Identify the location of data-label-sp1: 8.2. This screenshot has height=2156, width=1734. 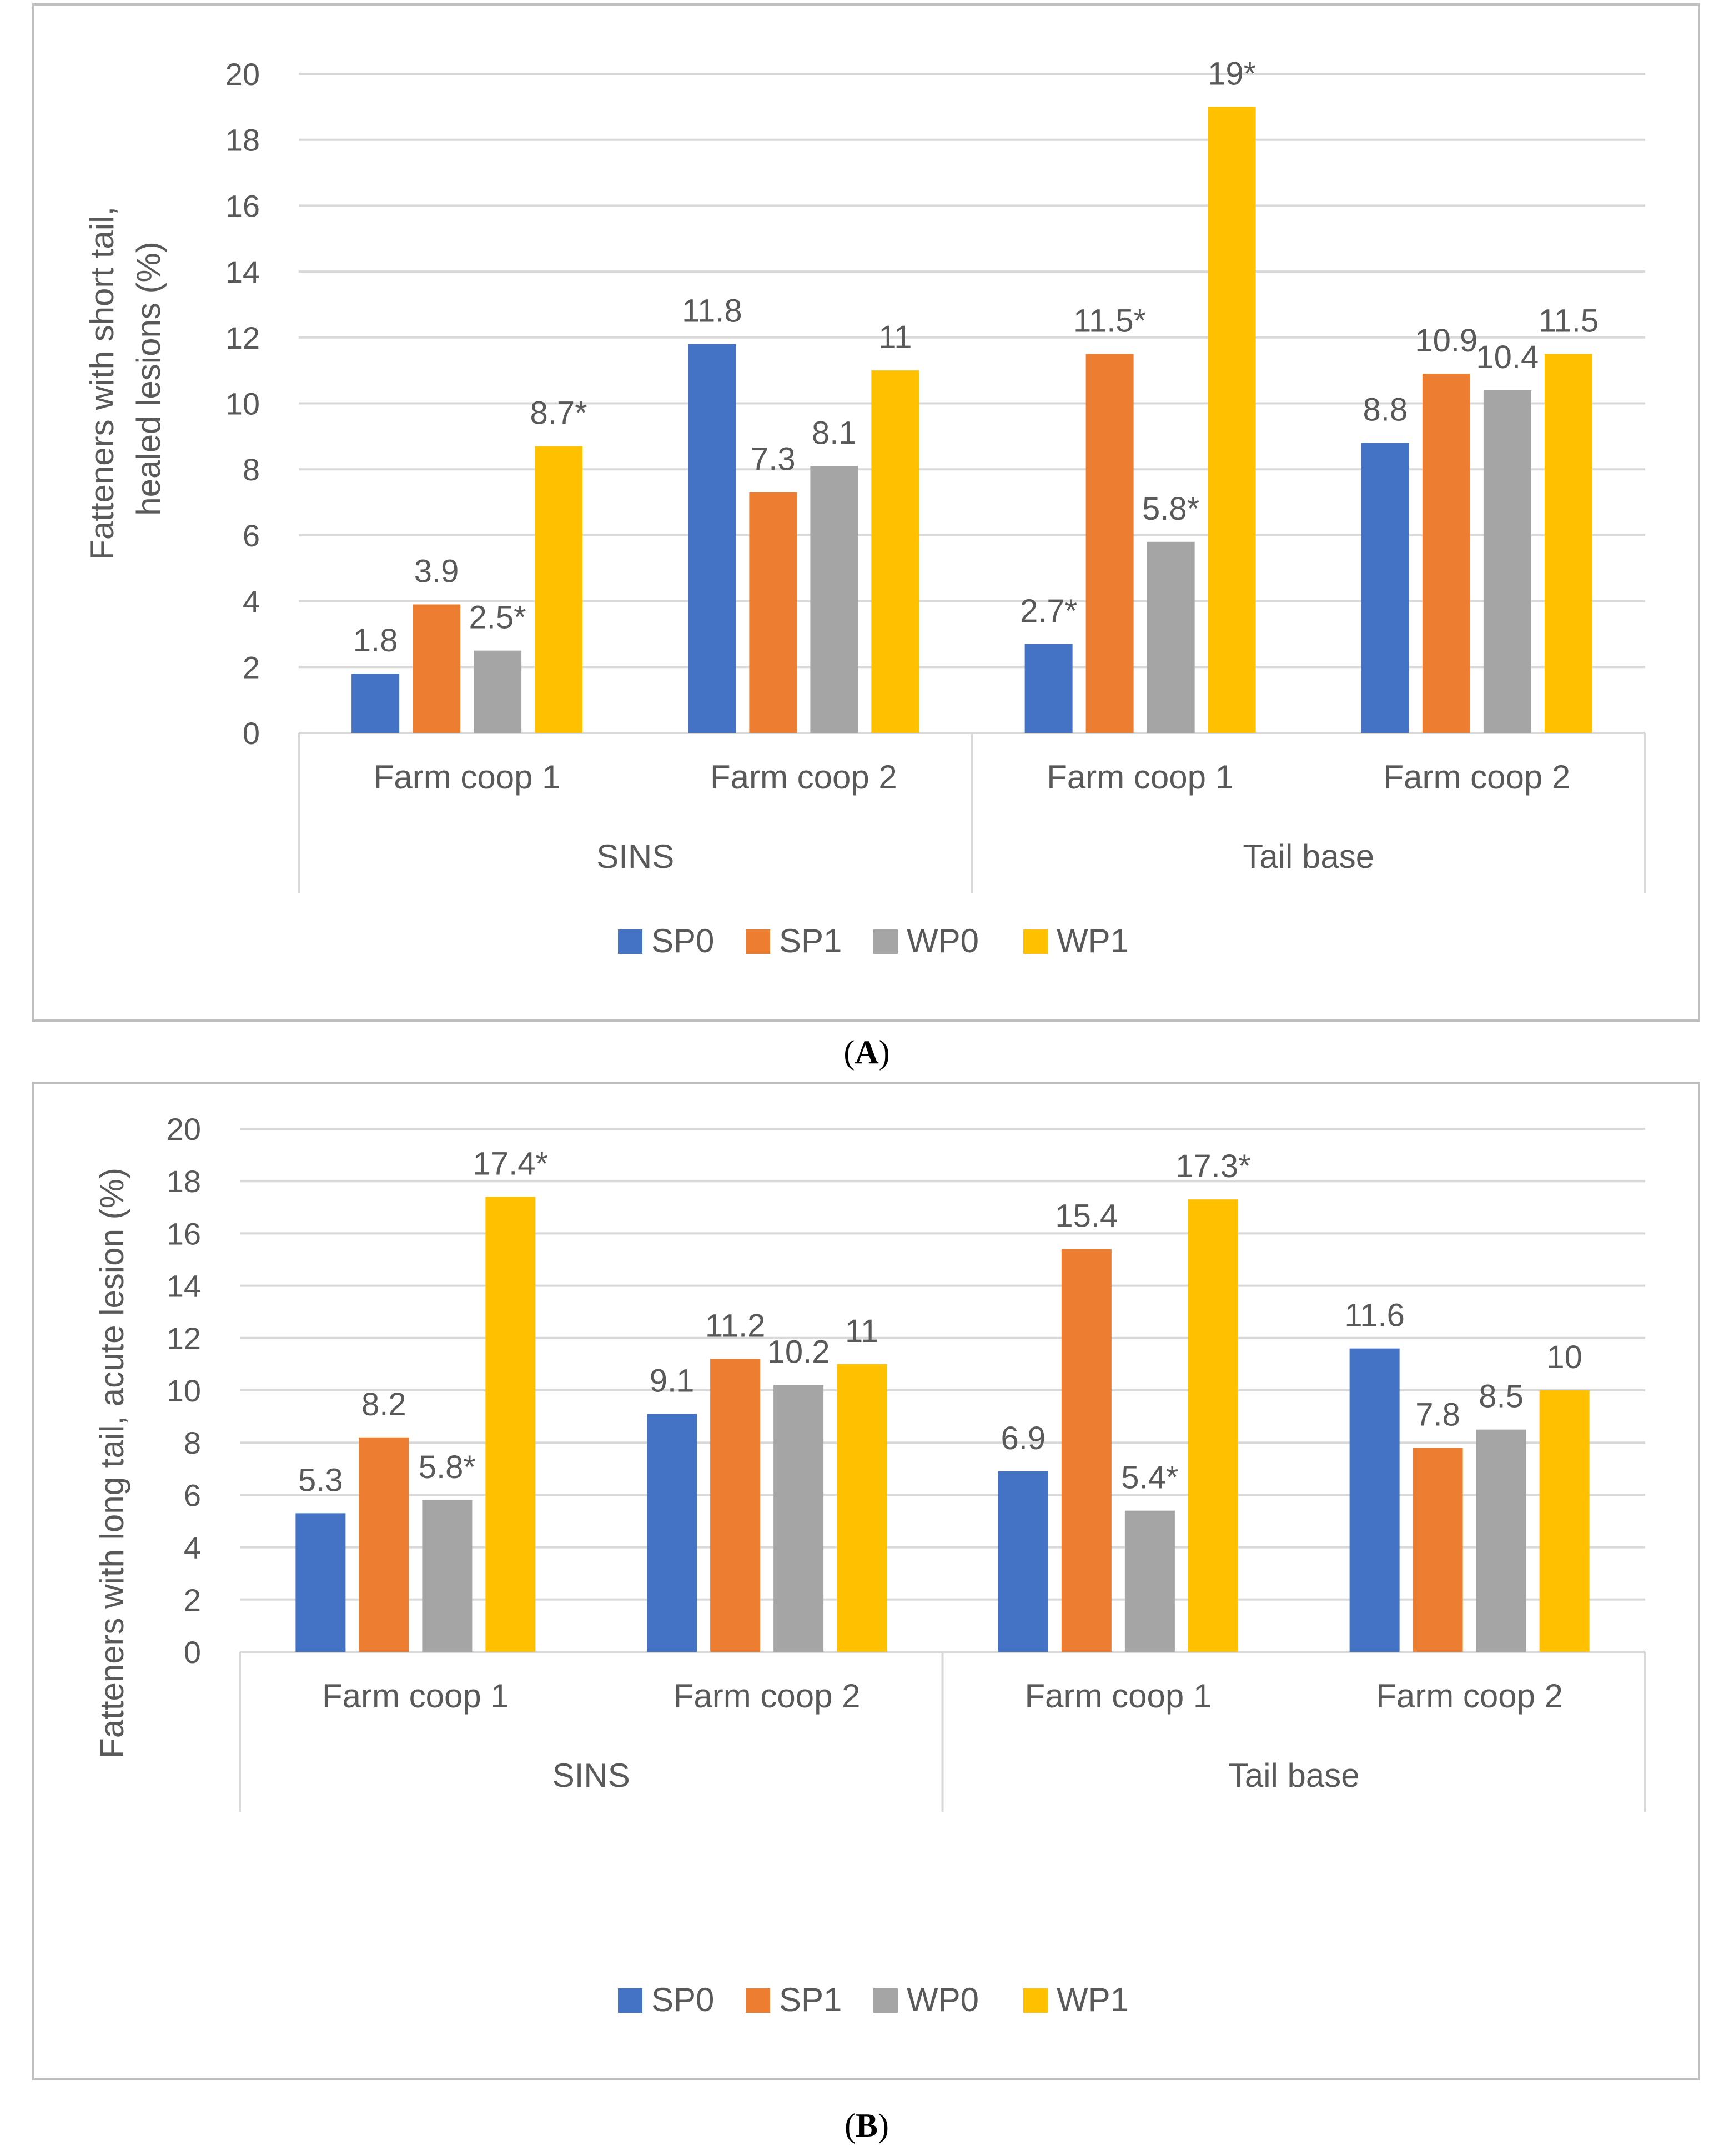
(383, 1404).